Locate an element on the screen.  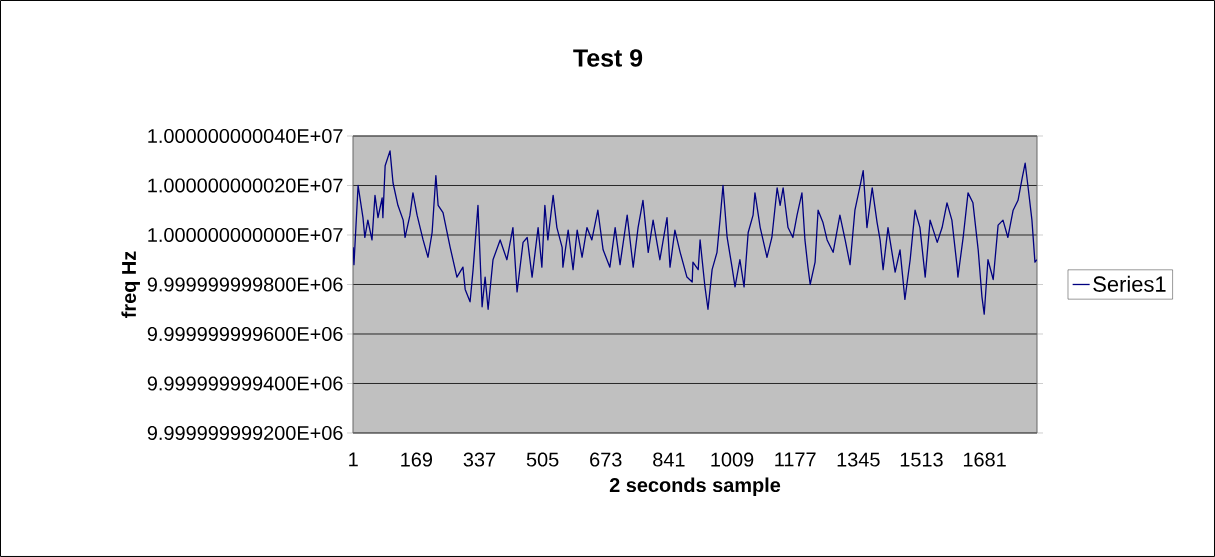
x-tick-label: 169 is located at coordinates (417, 459).